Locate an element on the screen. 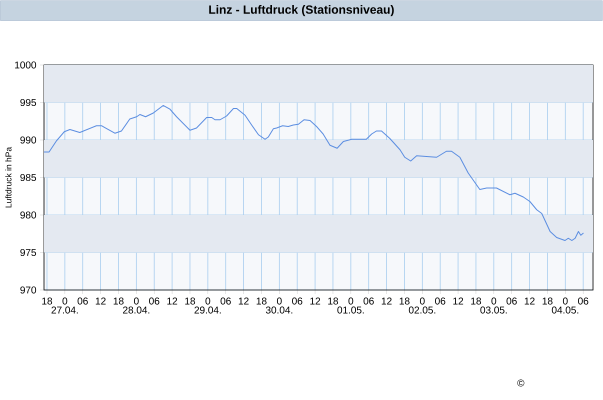 The width and height of the screenshot is (603, 400). chart-title: Linz - Luftdruck (Stationsniveau) is located at coordinates (301, 10).